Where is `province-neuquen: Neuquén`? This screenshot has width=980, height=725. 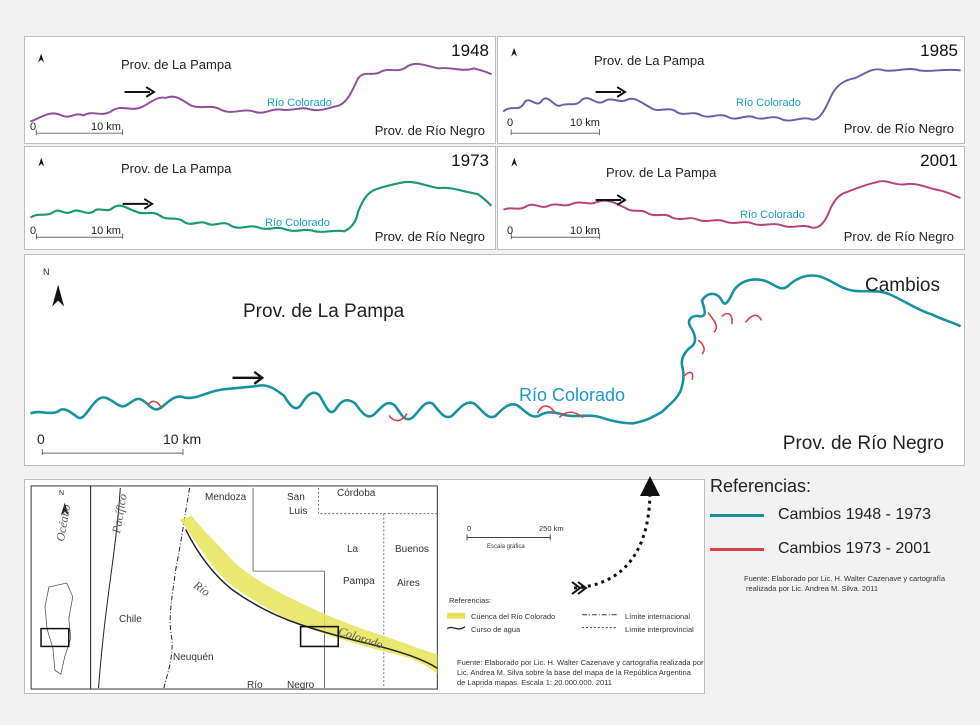
province-neuquen: Neuquén is located at coordinates (193, 657).